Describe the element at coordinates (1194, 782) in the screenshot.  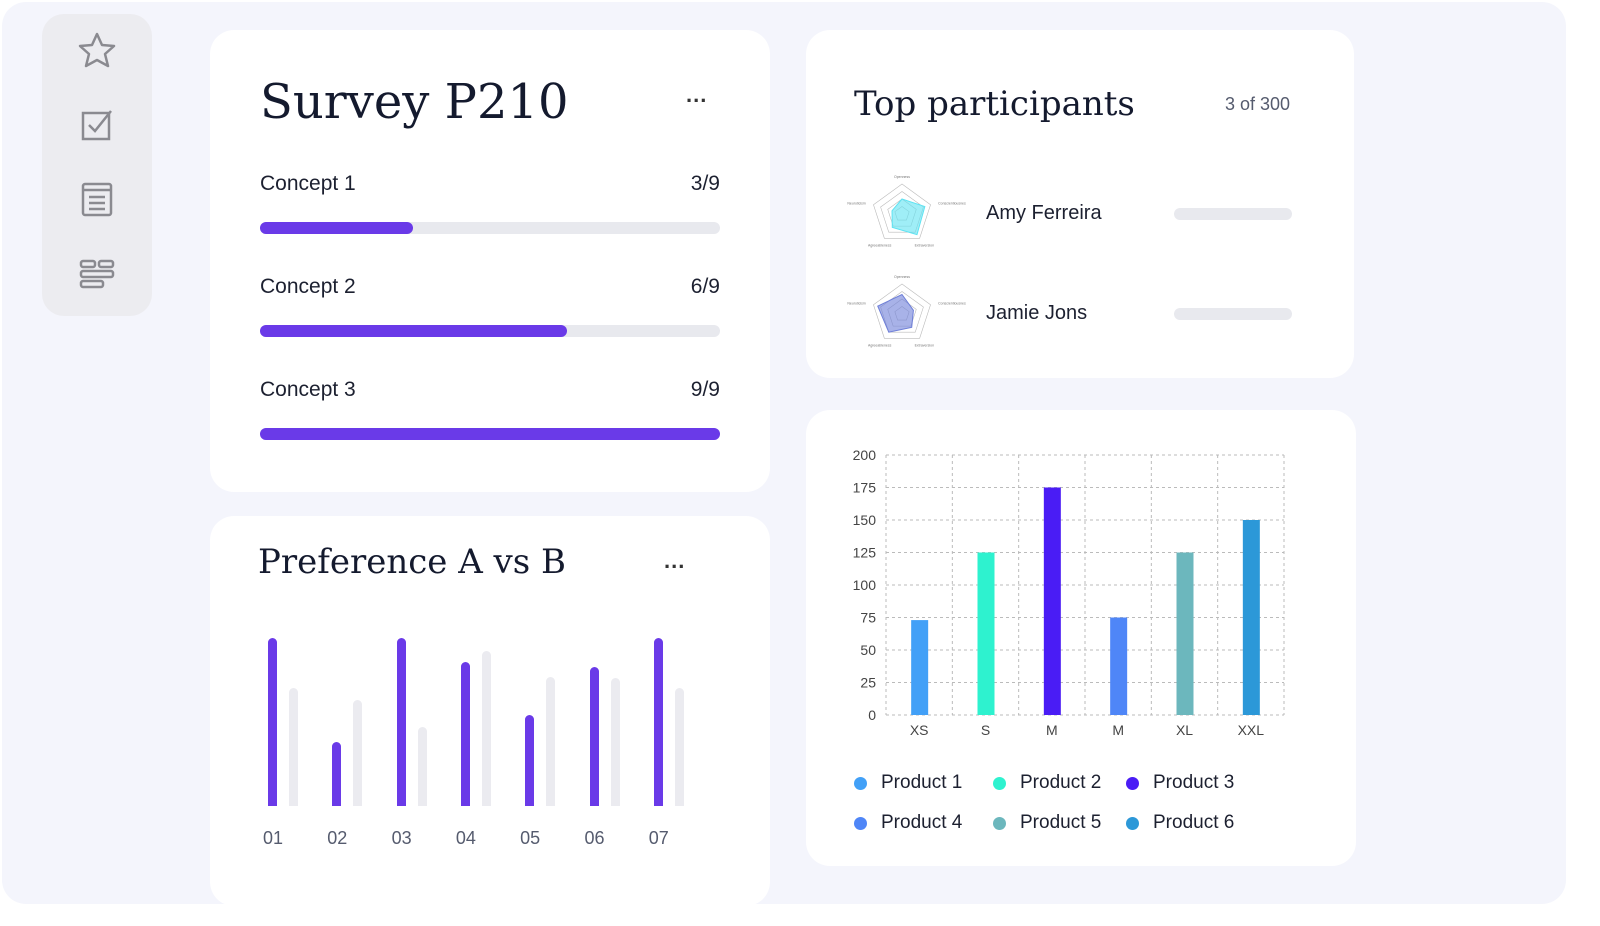
I see `legend-label: Product 3` at that location.